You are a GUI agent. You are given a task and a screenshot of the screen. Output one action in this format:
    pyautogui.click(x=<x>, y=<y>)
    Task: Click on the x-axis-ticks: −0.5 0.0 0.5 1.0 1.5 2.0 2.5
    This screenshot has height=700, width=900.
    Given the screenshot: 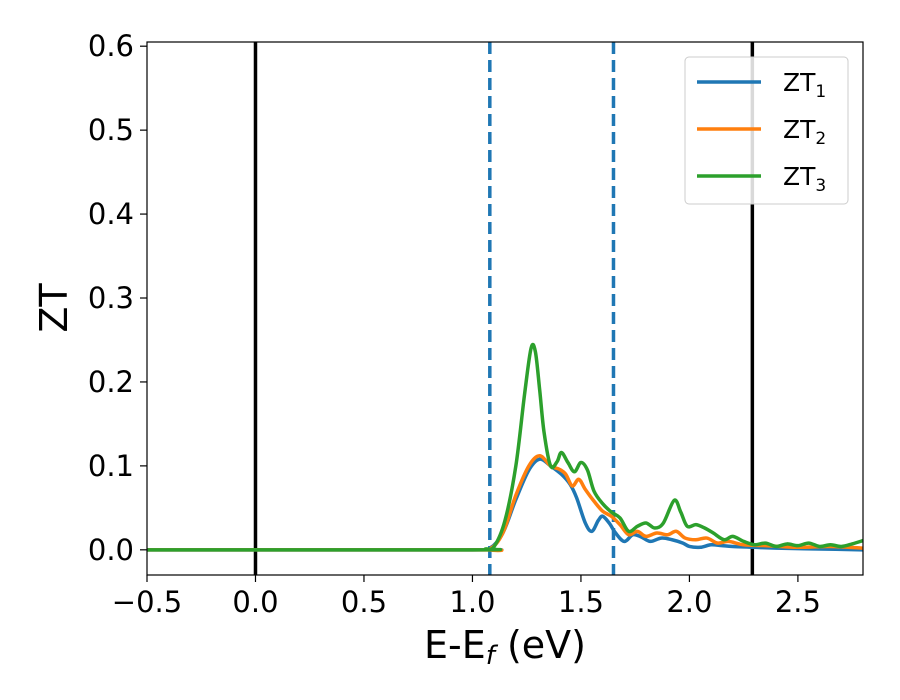 What is the action you would take?
    pyautogui.click(x=466, y=597)
    